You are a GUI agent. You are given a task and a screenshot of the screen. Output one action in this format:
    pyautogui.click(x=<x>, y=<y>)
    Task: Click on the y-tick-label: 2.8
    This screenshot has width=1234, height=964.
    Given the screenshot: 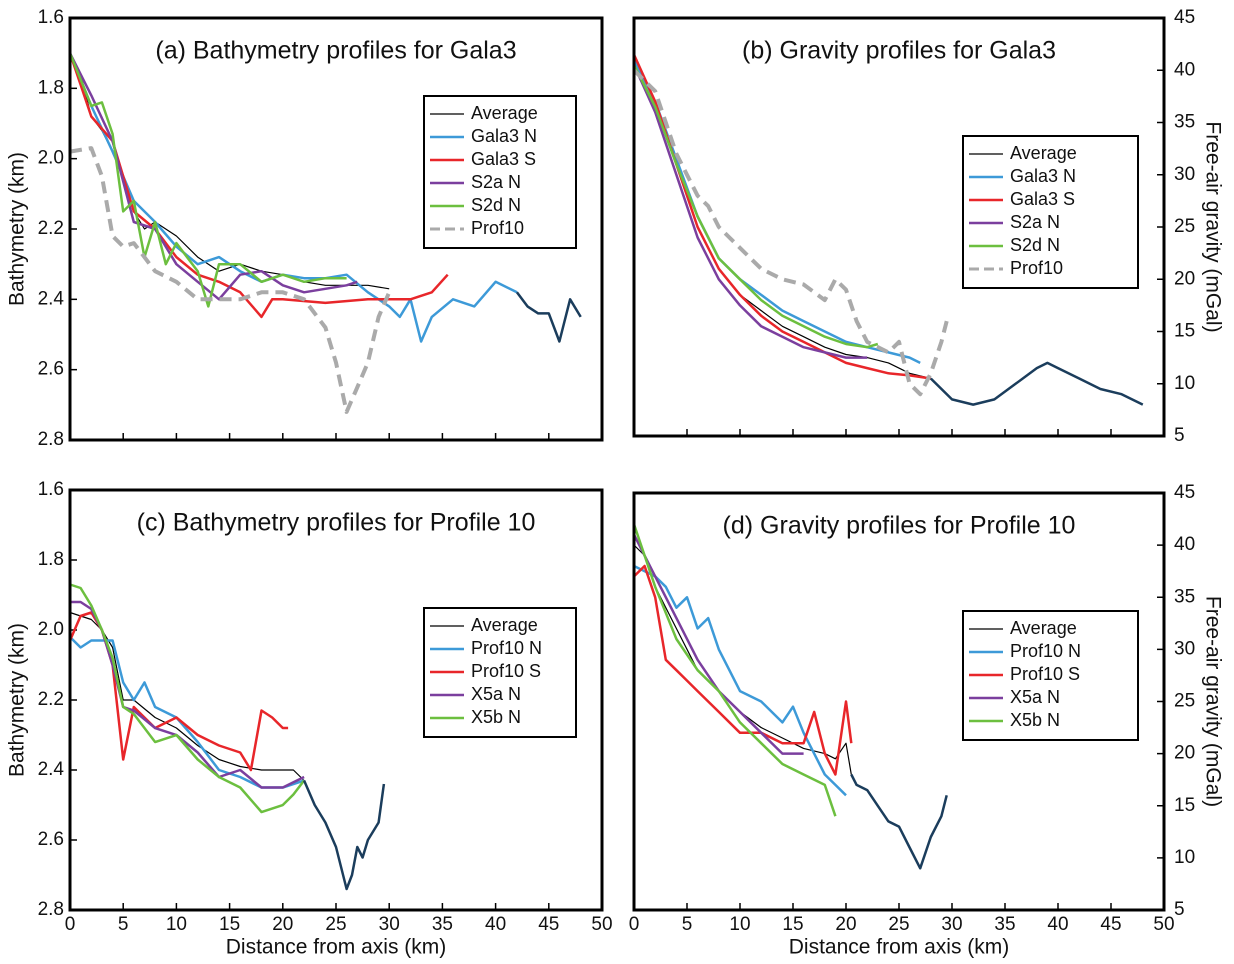 What is the action you would take?
    pyautogui.click(x=51, y=909)
    